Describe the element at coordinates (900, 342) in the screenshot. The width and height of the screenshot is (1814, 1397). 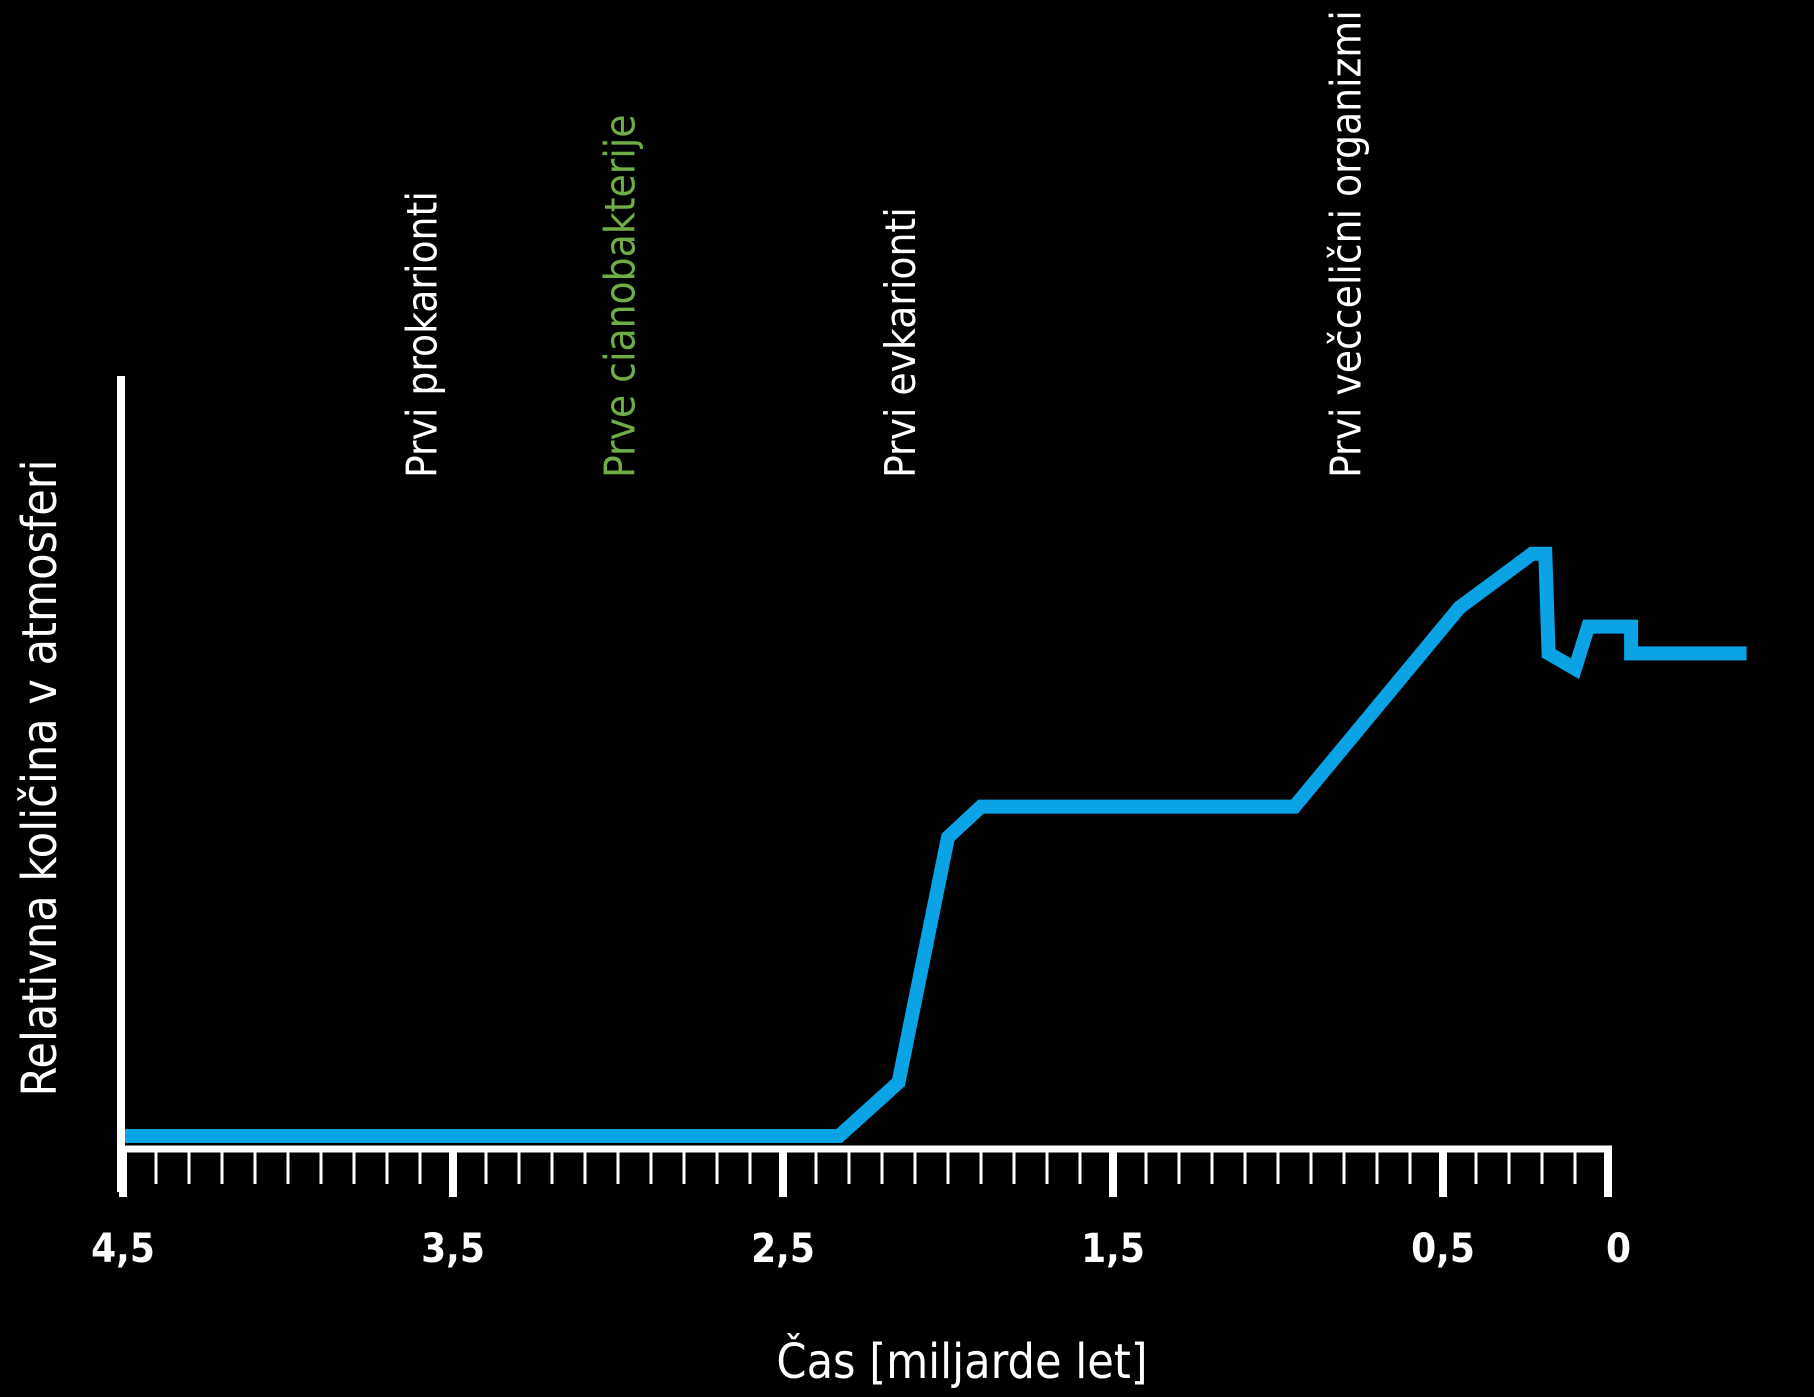
I see `annotation-label: Prvi evkarionti` at that location.